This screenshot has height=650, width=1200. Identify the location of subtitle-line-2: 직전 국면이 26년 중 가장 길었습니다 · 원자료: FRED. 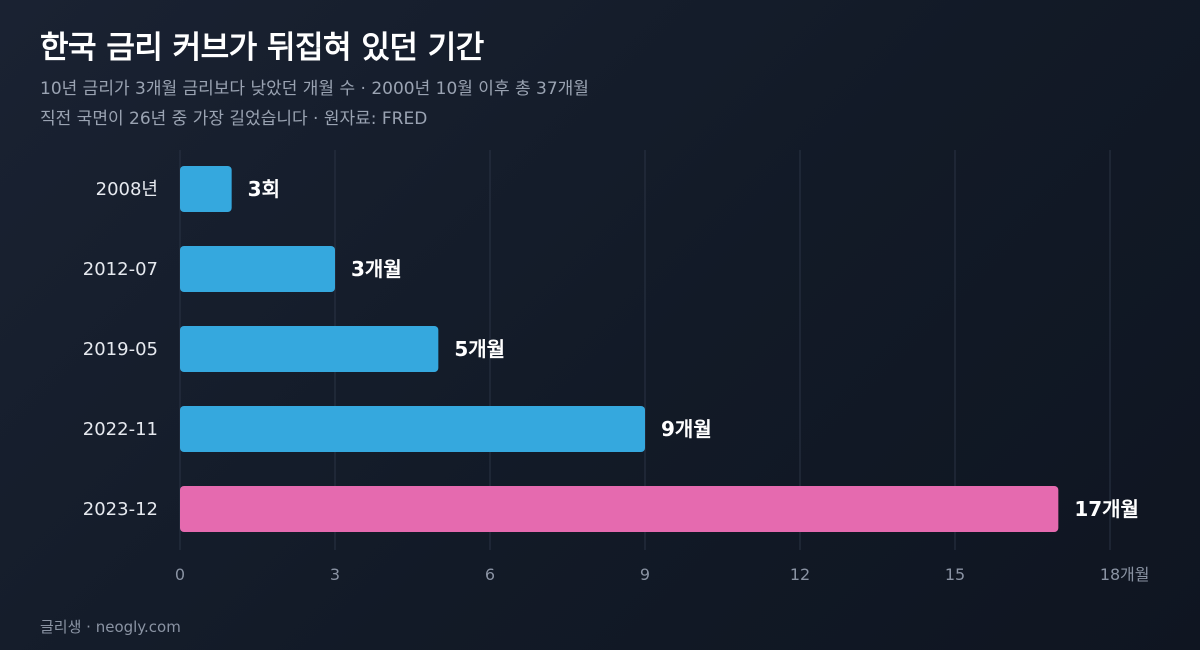
(234, 119).